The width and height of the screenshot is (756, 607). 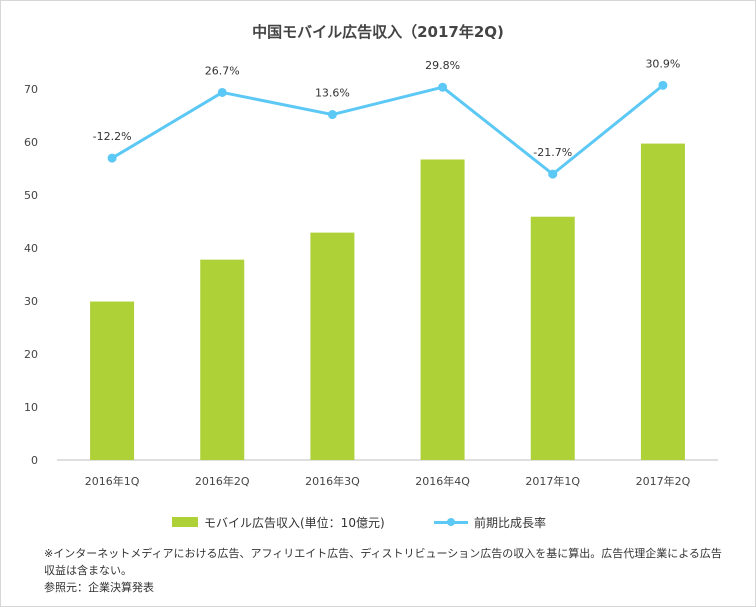 What do you see at coordinates (332, 93) in the screenshot?
I see `growth-data-label: 13.6%` at bounding box center [332, 93].